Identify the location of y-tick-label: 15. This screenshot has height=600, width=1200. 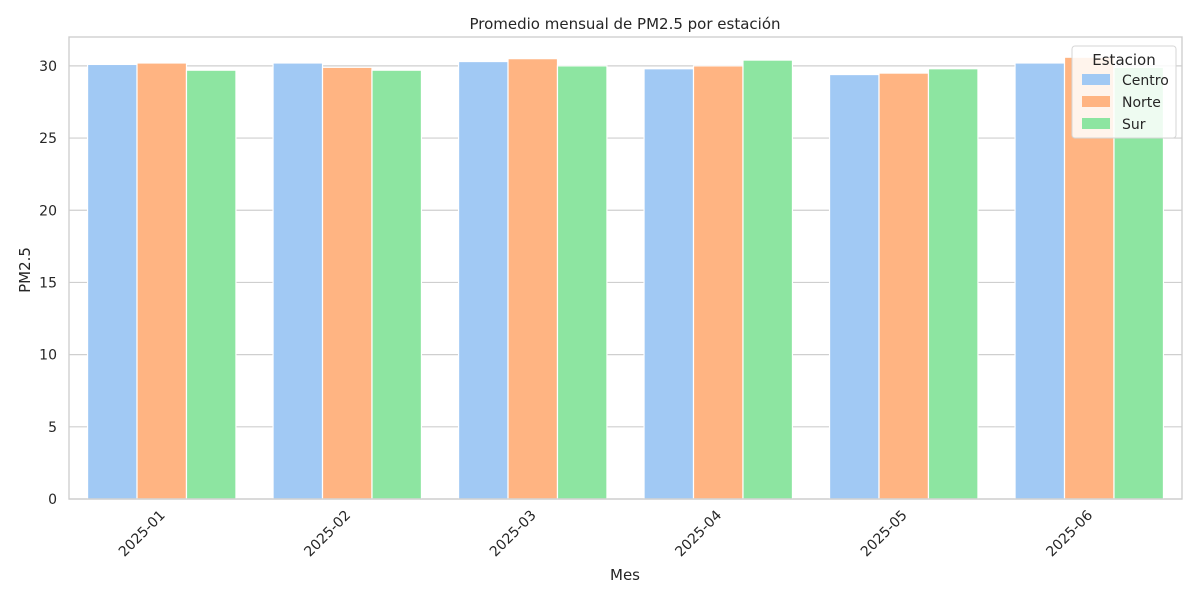
(48, 283).